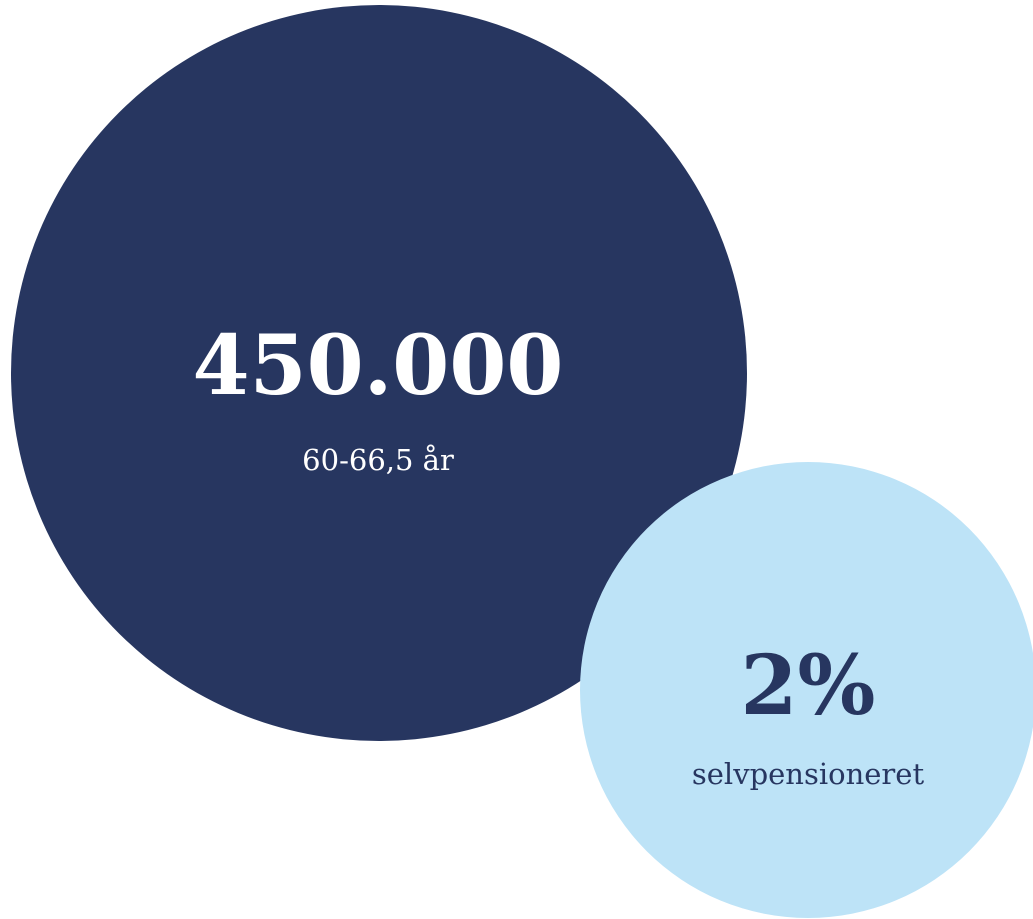 The image size is (1033, 919). What do you see at coordinates (378, 460) in the screenshot?
I see `large-label: 60-66,5 år` at bounding box center [378, 460].